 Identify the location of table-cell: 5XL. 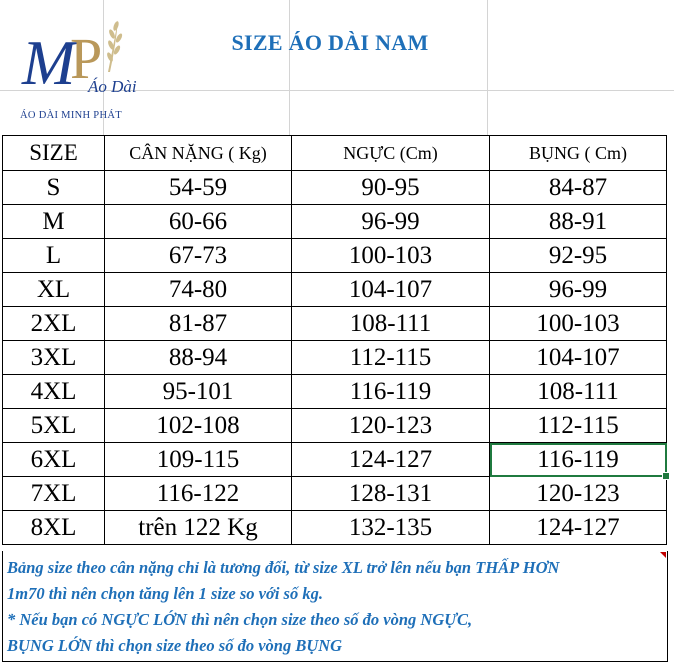
(53, 425).